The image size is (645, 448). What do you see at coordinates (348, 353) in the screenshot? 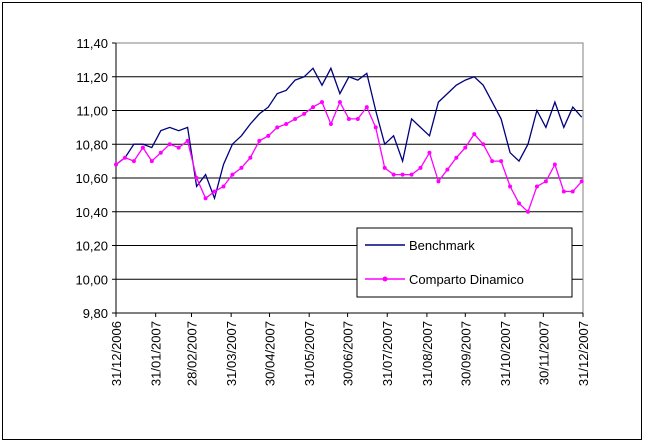
I see `x-tick-label: 30/06/2007` at bounding box center [348, 353].